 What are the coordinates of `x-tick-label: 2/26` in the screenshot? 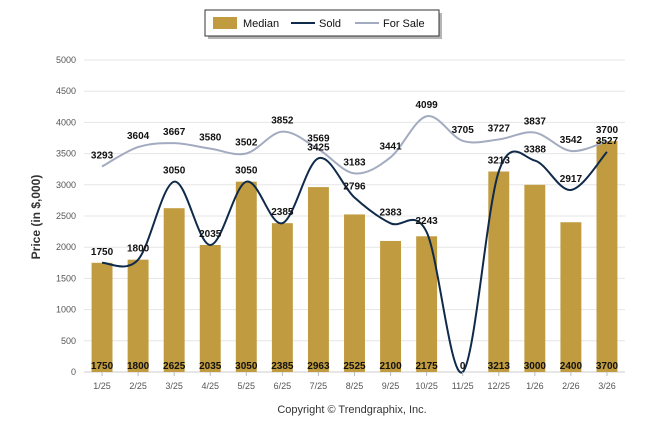 It's located at (571, 386).